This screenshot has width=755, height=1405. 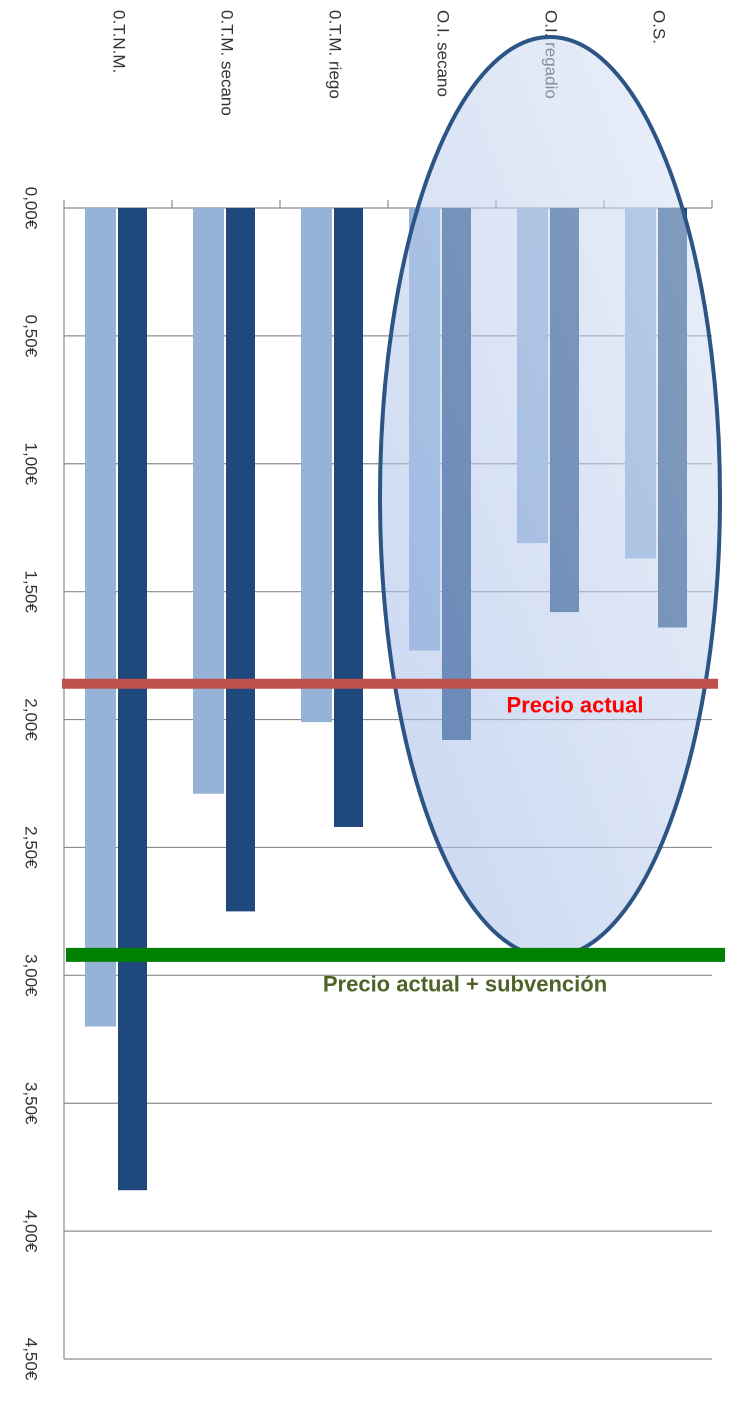 I want to click on y-tick-label: 1,50€, so click(x=31, y=591).